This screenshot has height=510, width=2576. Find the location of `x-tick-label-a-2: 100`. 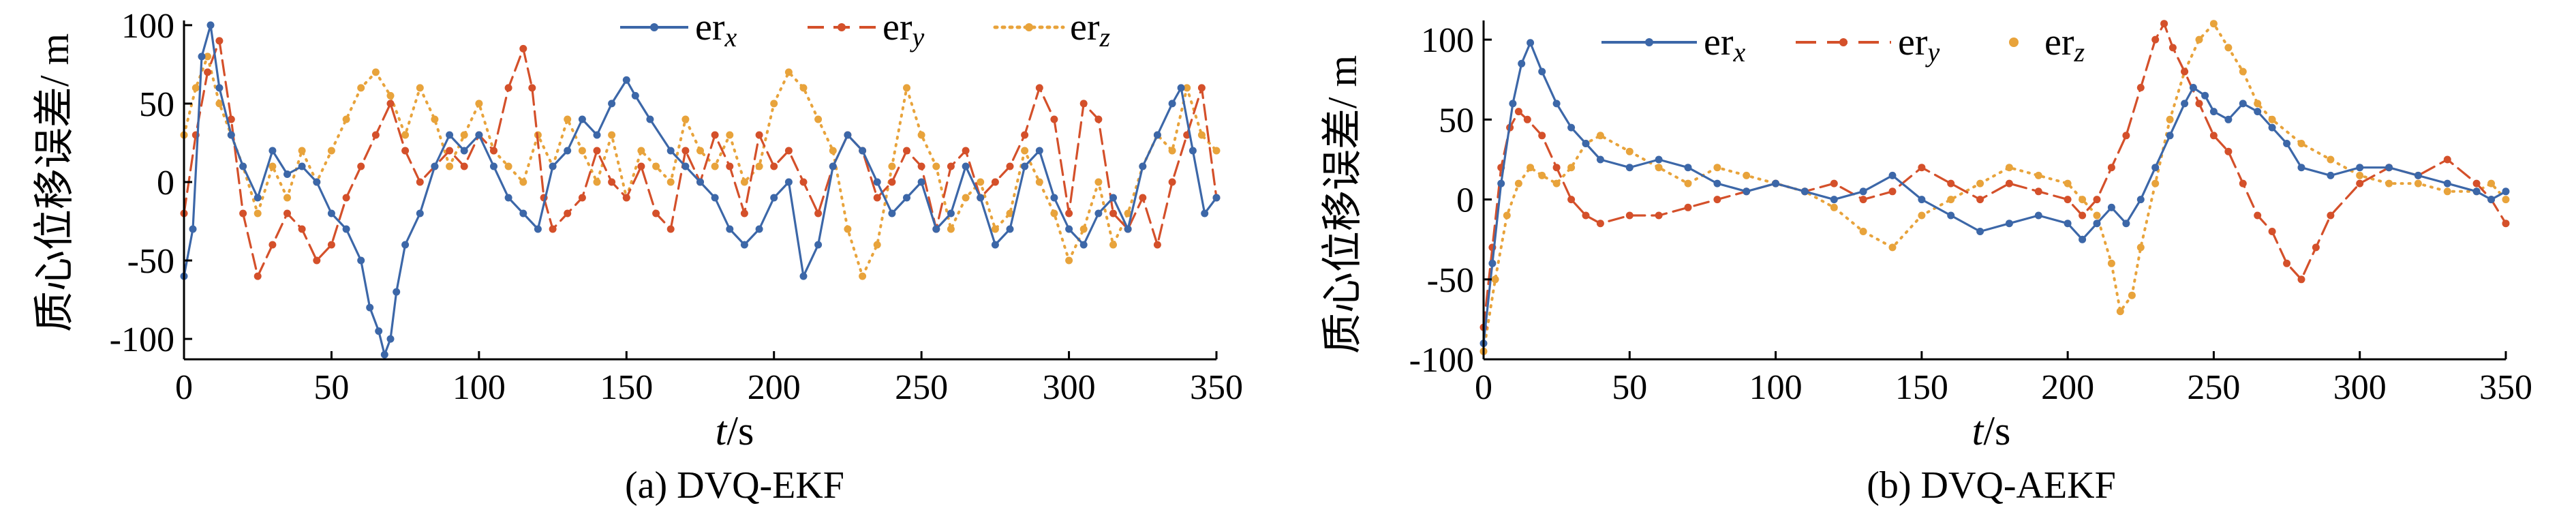

x-tick-label-a-2: 100 is located at coordinates (479, 387).